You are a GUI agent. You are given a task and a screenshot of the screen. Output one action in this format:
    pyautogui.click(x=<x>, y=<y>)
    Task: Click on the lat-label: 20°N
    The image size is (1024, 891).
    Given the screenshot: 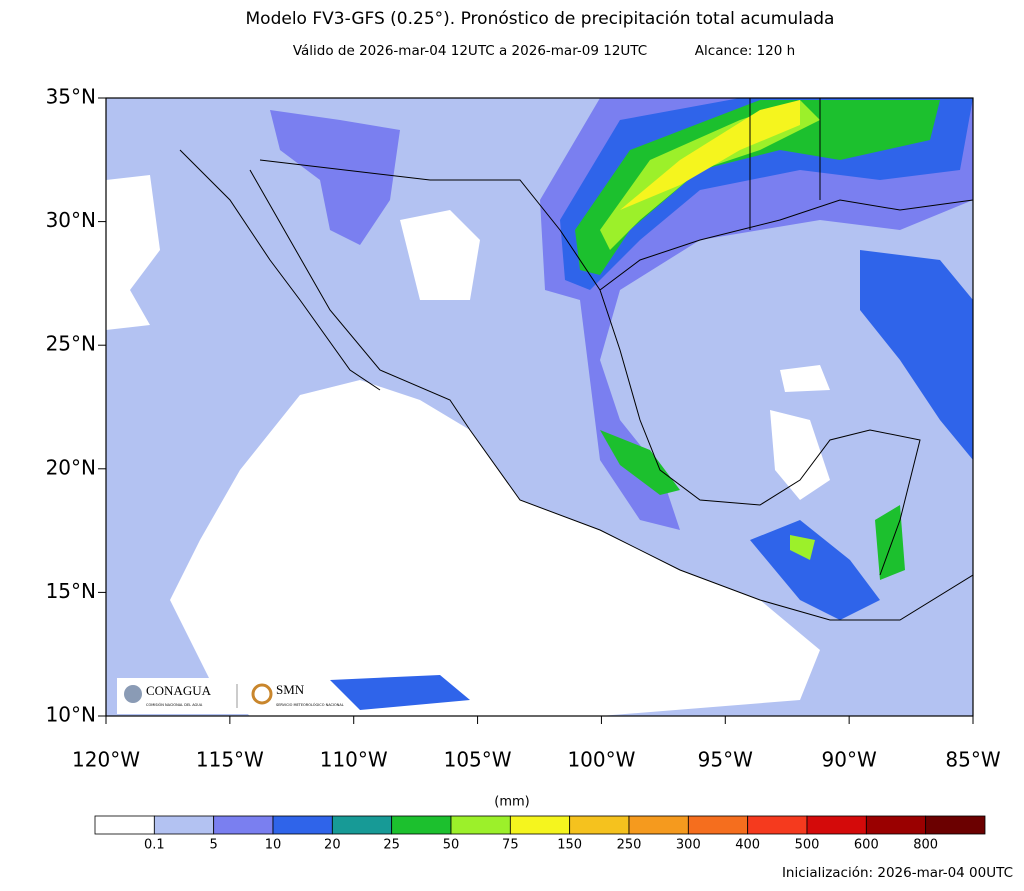 What is the action you would take?
    pyautogui.click(x=71, y=467)
    